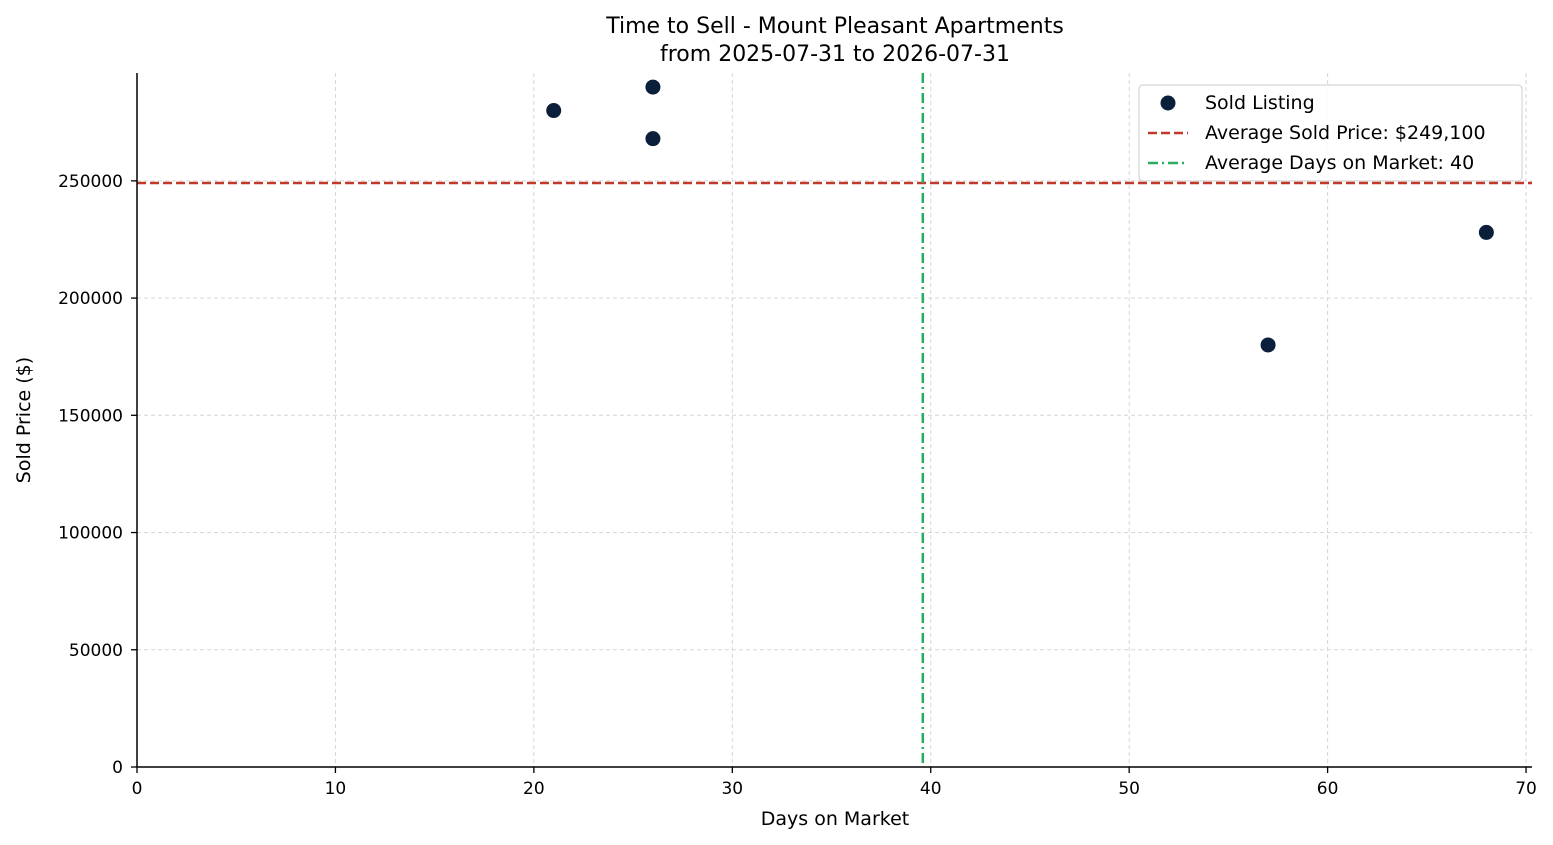  I want to click on chart-title: Time to Sell - Mount Pleasant Apartments, so click(834, 26).